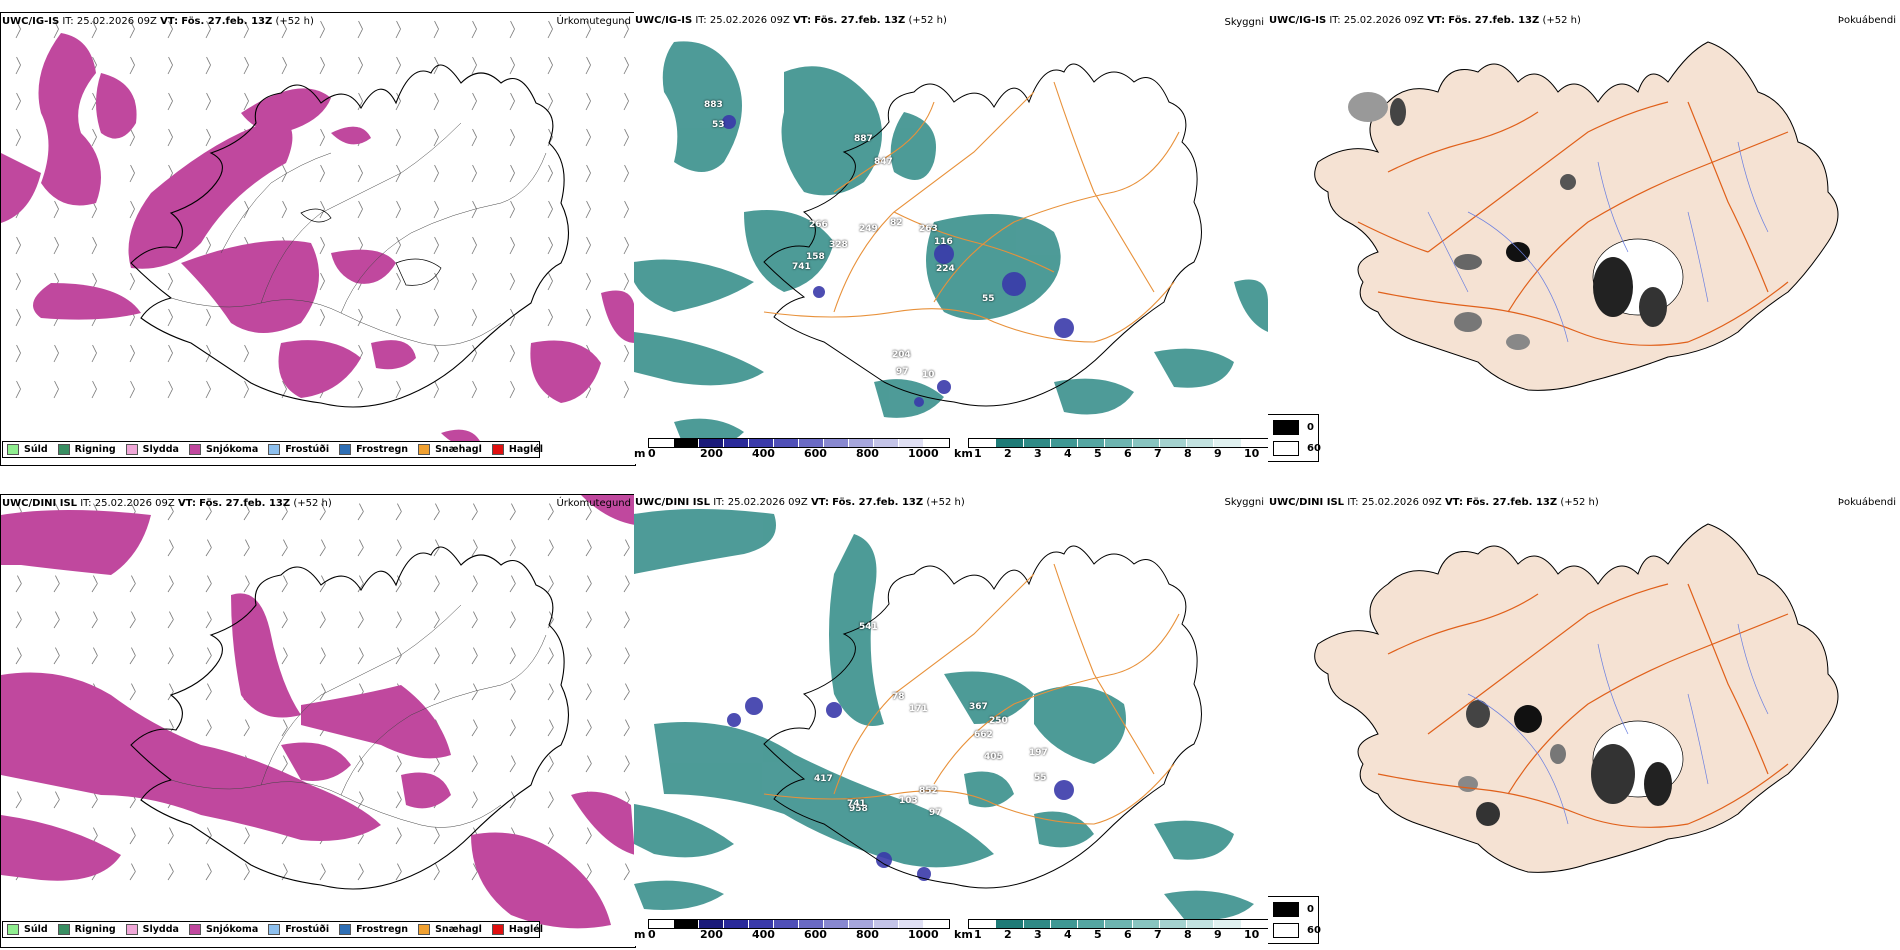 Image resolution: width=1900 pixels, height=950 pixels. Describe the element at coordinates (867, 453) in the screenshot. I see `colorbar-tick: 800` at that location.